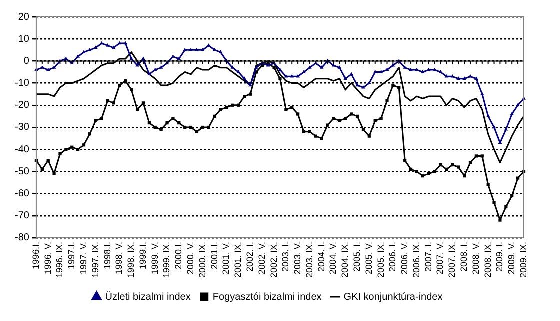  I want to click on y-tick-label: -20, so click(22, 106).